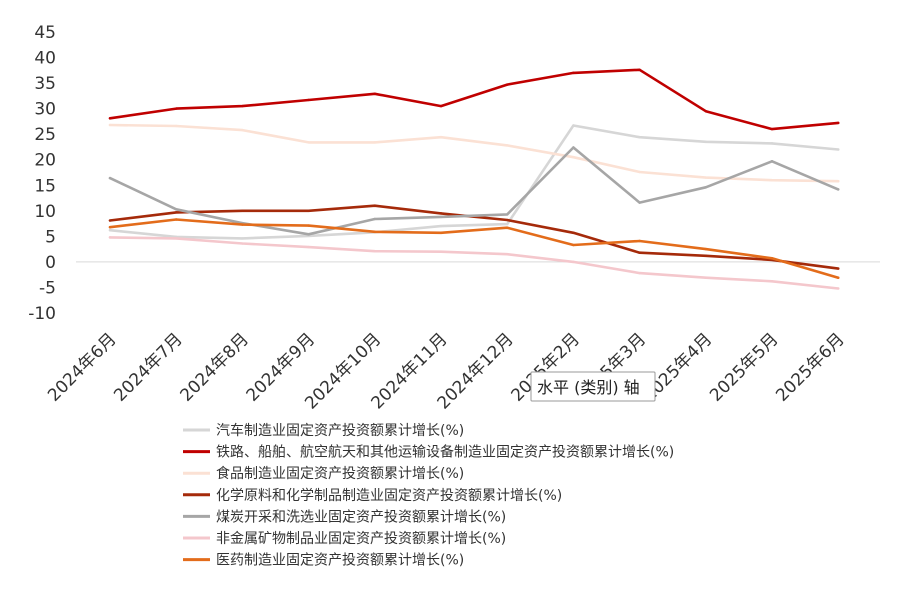 This screenshot has height=589, width=905. I want to click on y-tick-label: 15, so click(45, 186).